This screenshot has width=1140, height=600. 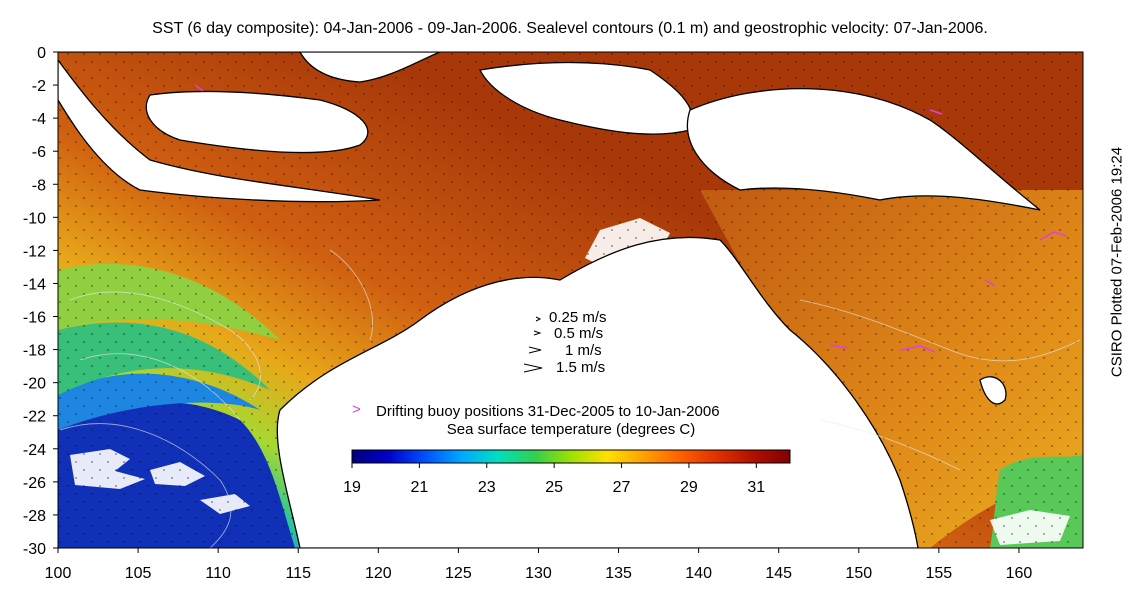 I want to click on velocity-label-2: 1 m/s, so click(x=583, y=350).